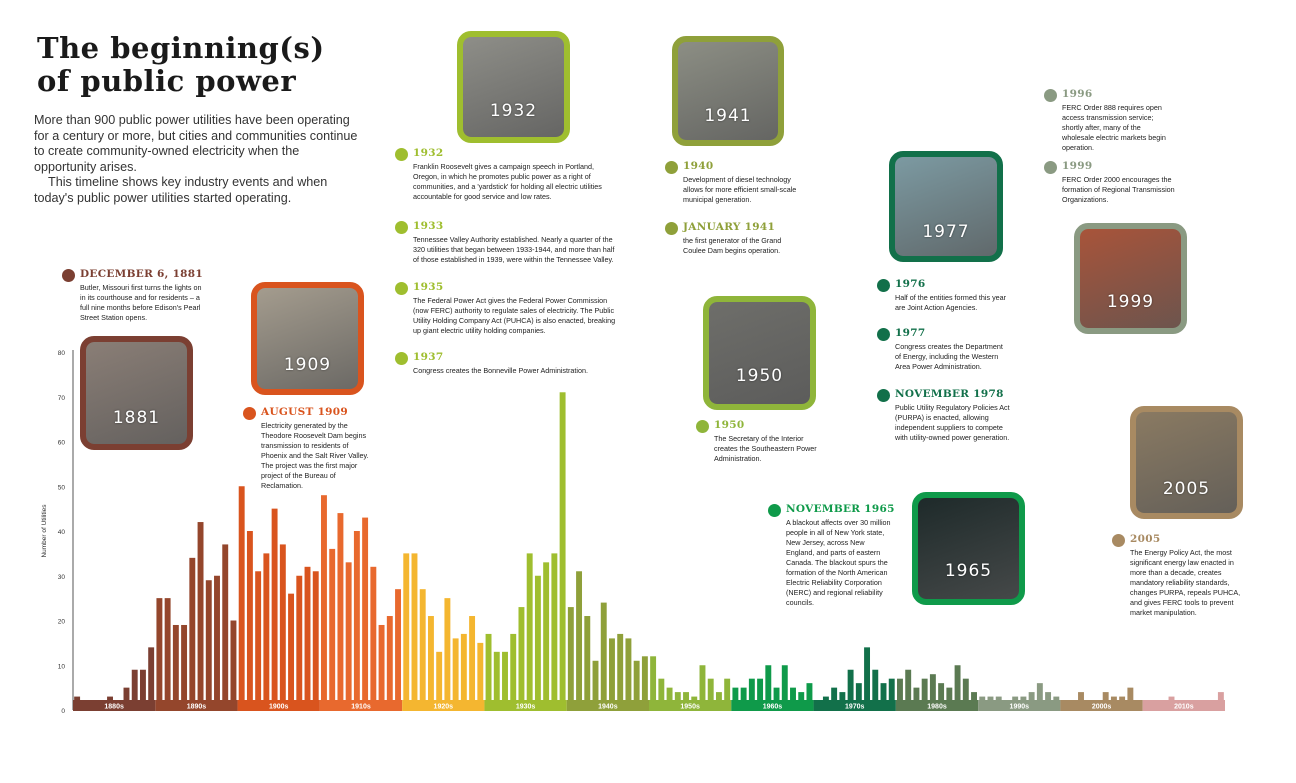 Image resolution: width=1296 pixels, height=783 pixels. Describe the element at coordinates (428, 287) in the screenshot. I see `event-year: 1935` at that location.